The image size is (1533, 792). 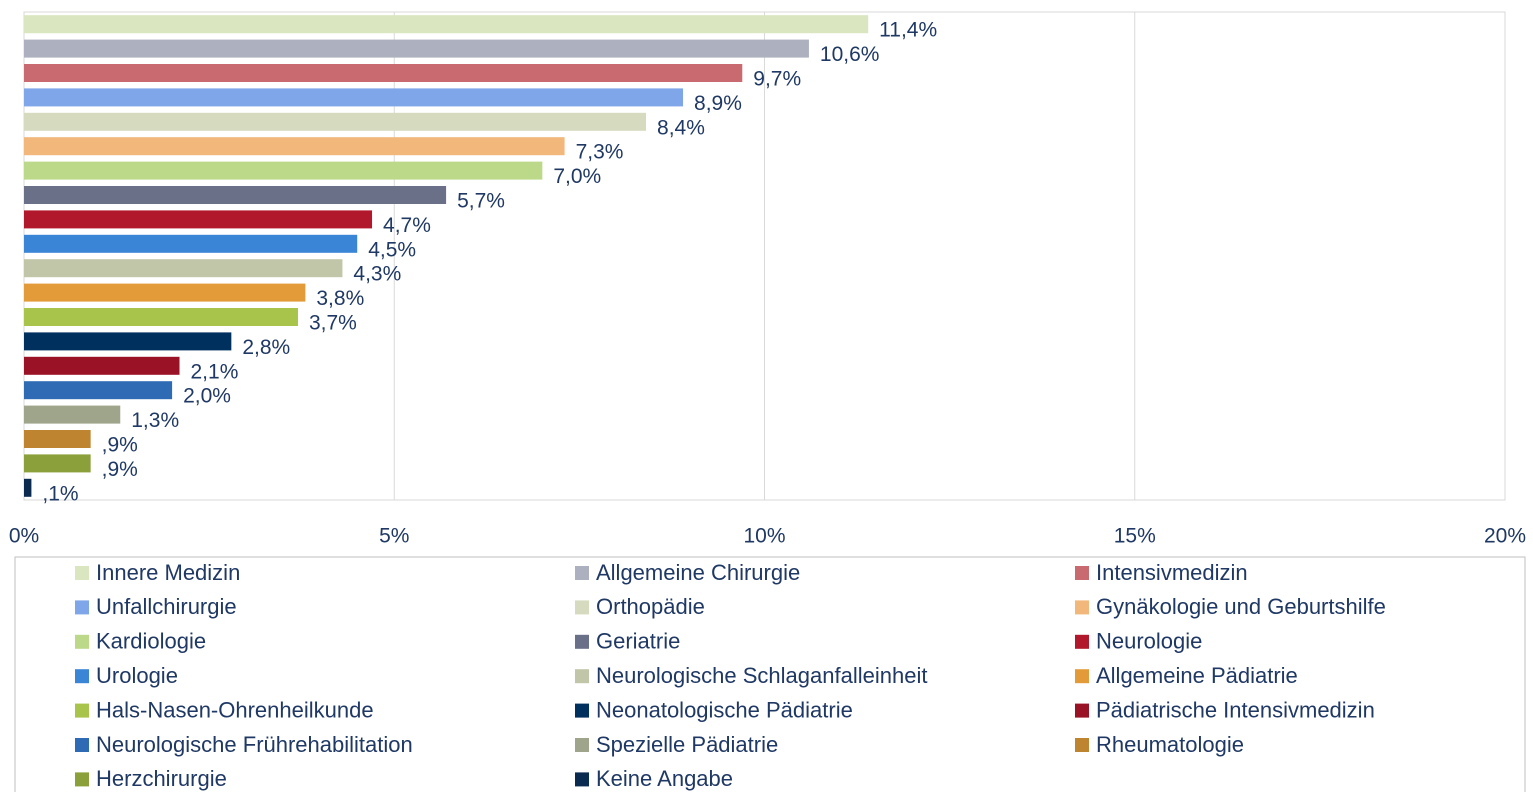 I want to click on legend-label: Geriatrie, so click(x=638, y=641).